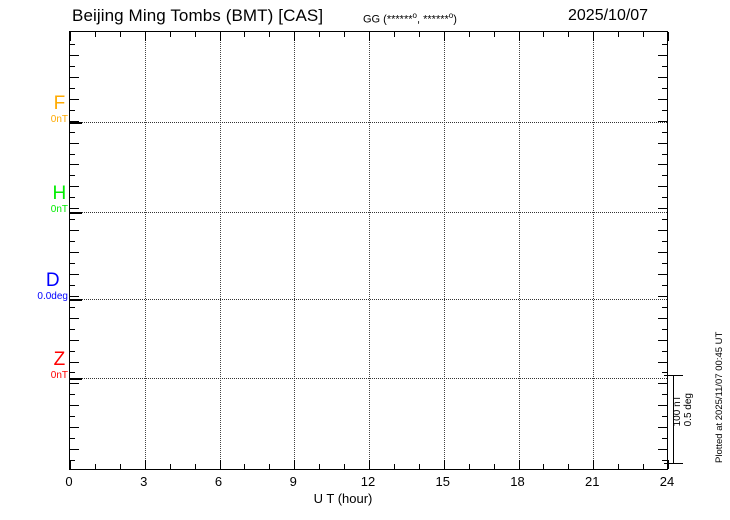 This screenshot has width=730, height=520. I want to click on component-label-h: H 0nT, so click(59, 200).